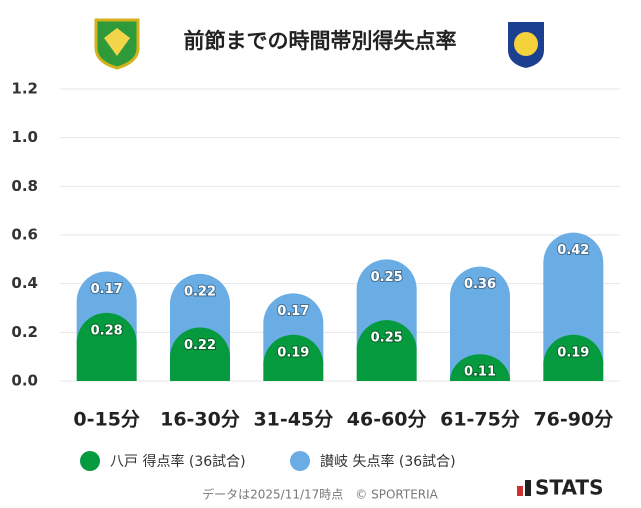  Describe the element at coordinates (24, 332) in the screenshot. I see `y-tick-label: 0.2` at that location.